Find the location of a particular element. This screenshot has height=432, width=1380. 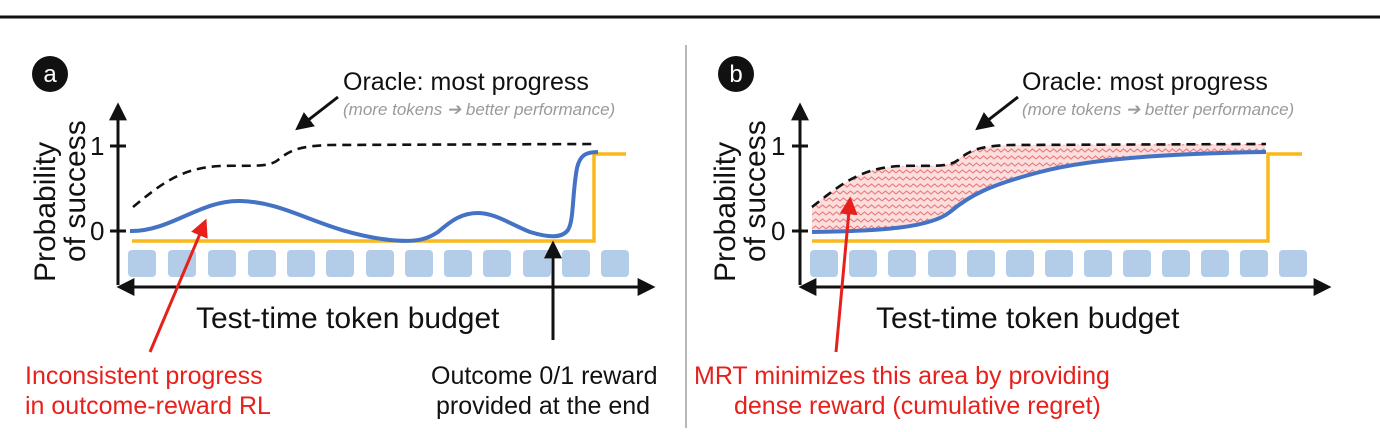

panel-a-oracle-arrow is located at coordinates (317, 113).